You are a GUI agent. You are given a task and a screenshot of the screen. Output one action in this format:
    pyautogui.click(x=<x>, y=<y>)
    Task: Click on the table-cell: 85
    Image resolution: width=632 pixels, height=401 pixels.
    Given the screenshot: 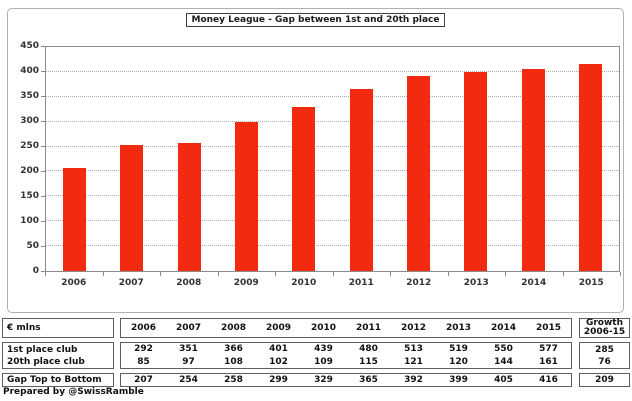 What is the action you would take?
    pyautogui.click(x=143, y=361)
    